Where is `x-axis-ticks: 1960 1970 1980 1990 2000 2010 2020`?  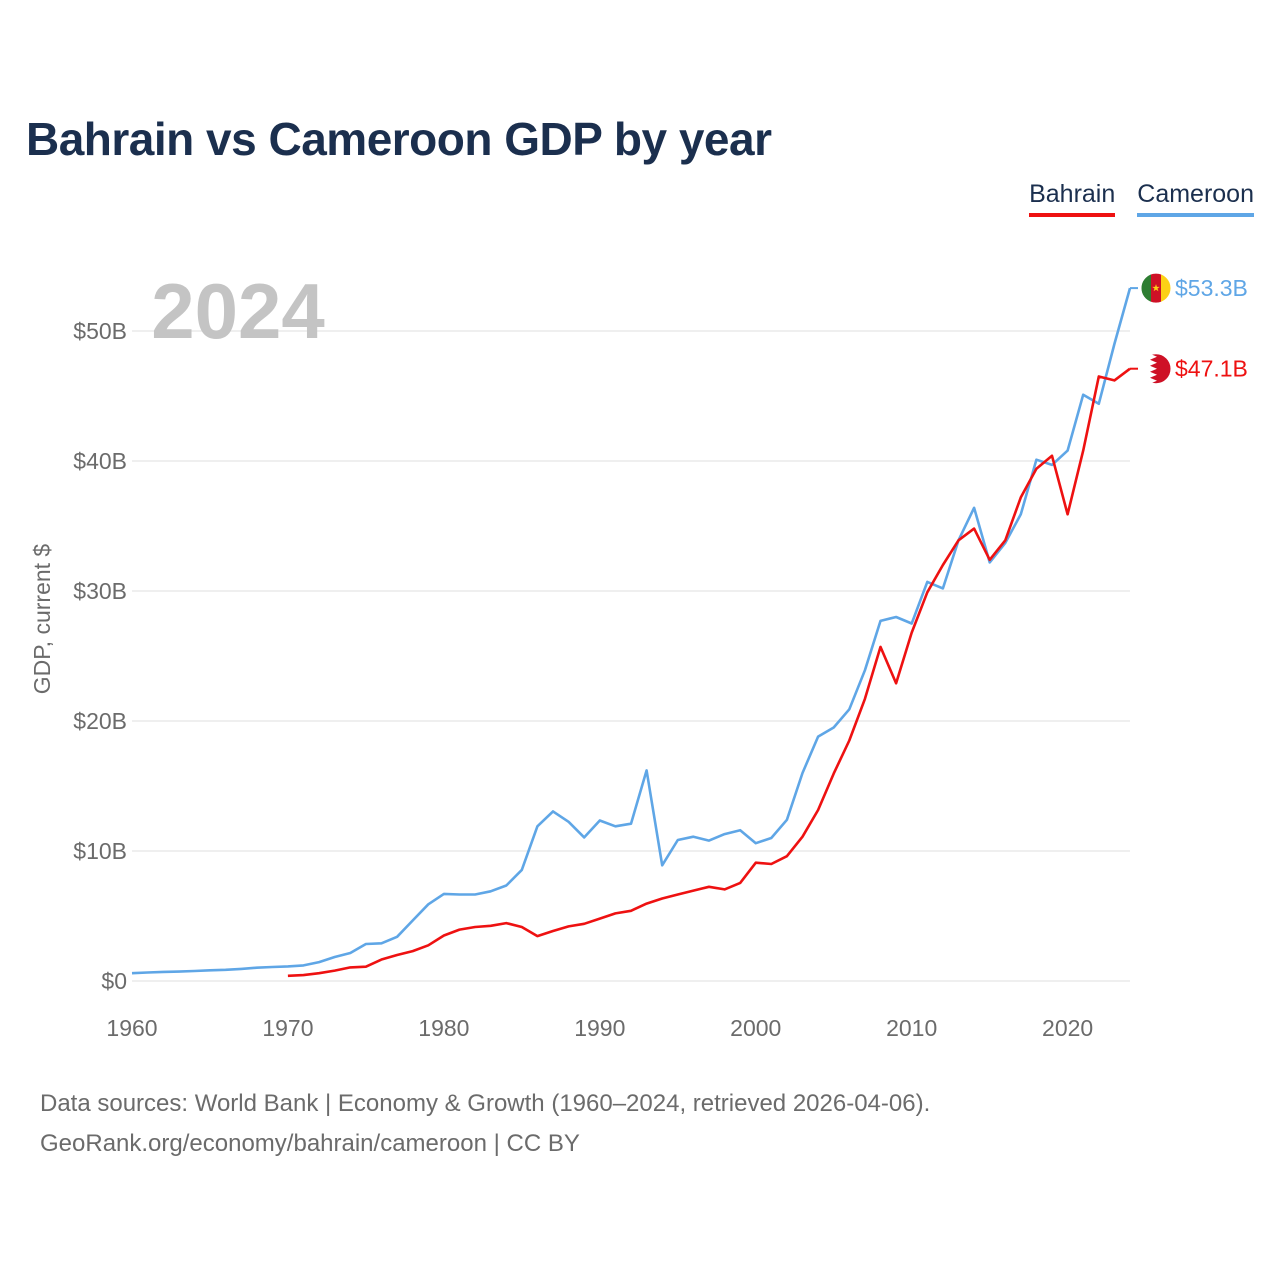 x-axis-ticks: 1960 1970 1980 1990 2000 2010 2020 is located at coordinates (599, 1028).